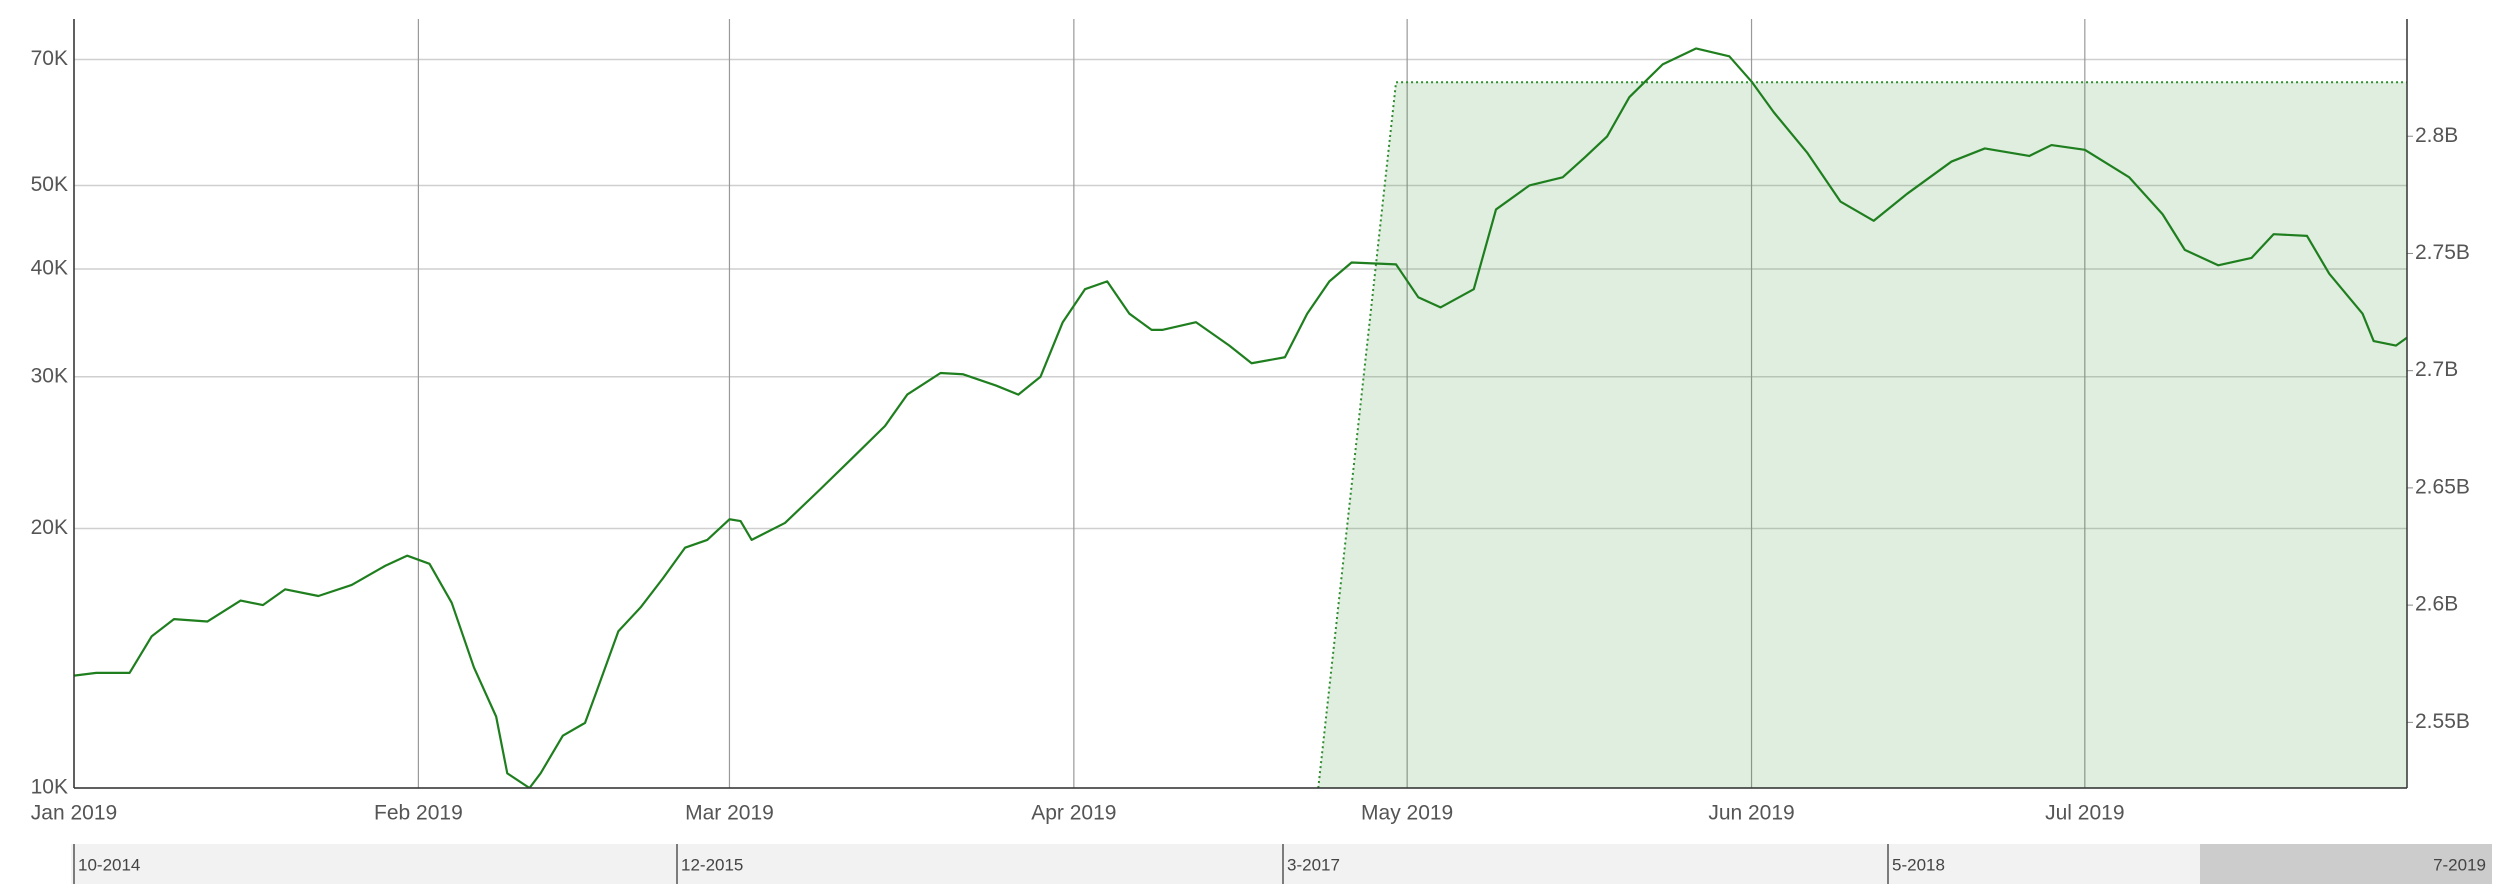 The width and height of the screenshot is (2500, 884). What do you see at coordinates (2346, 864) in the screenshot?
I see `navigator-selection` at bounding box center [2346, 864].